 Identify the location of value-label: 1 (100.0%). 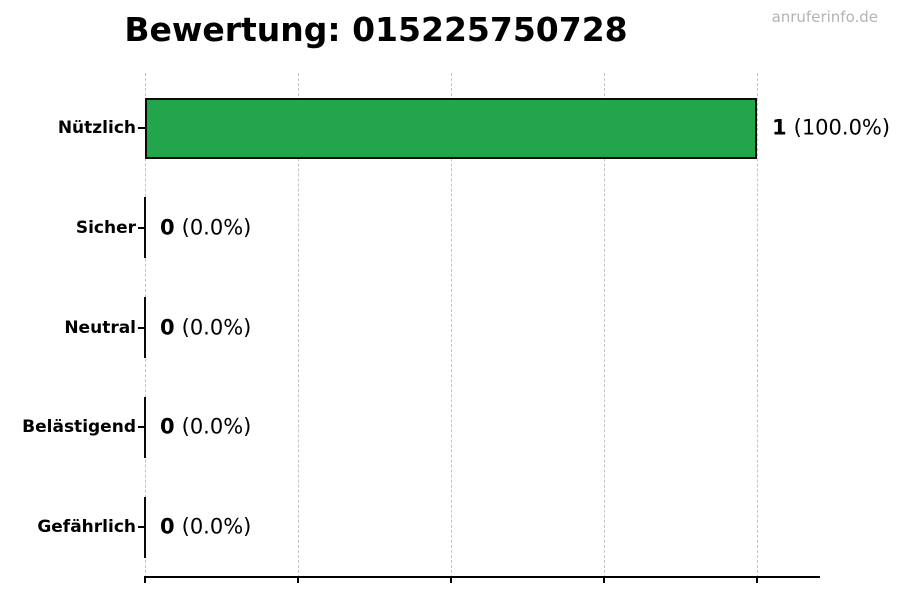
(831, 128).